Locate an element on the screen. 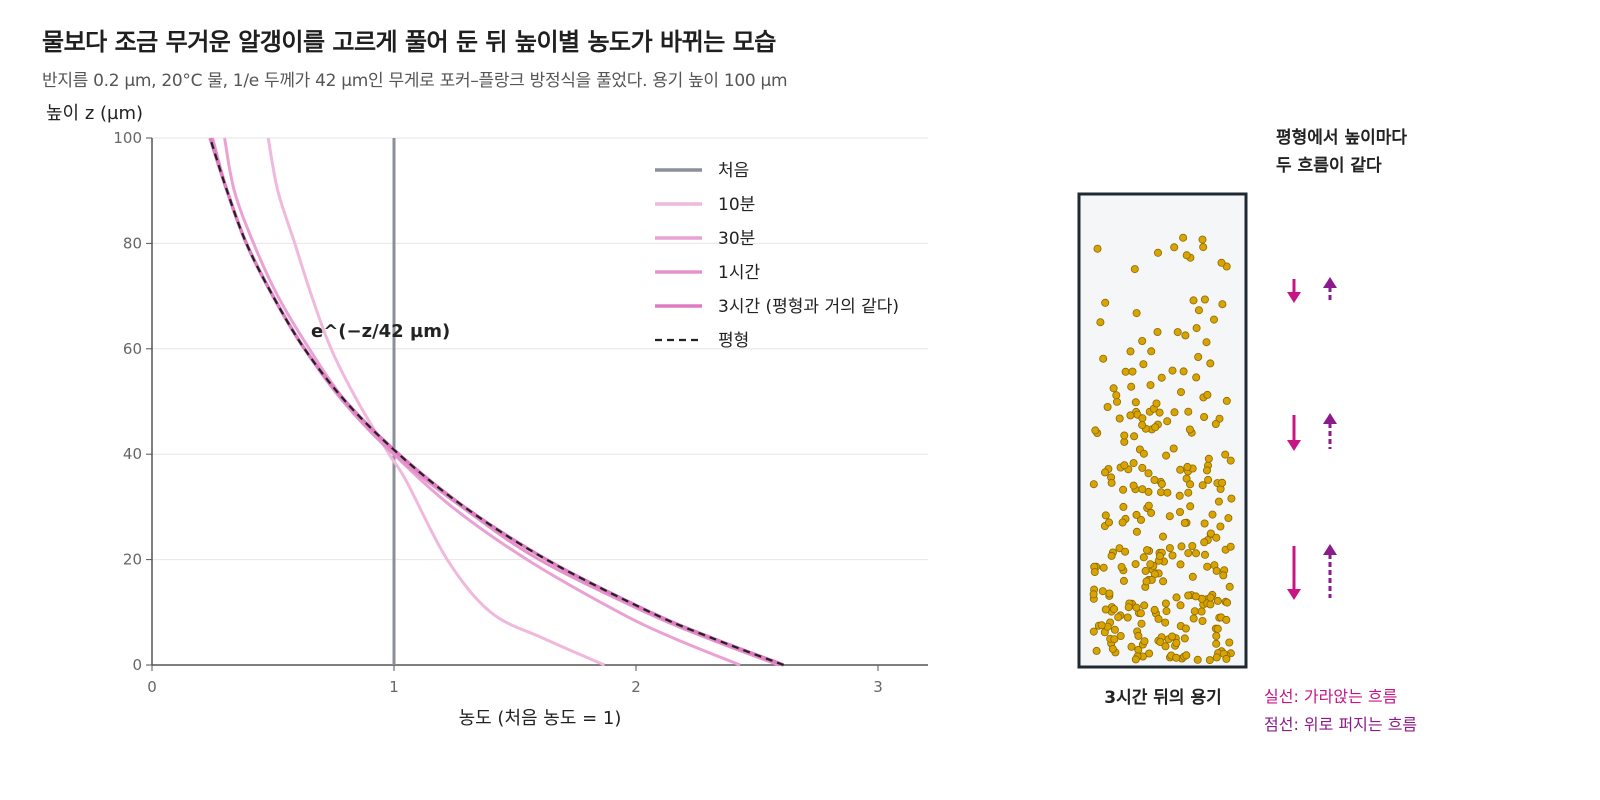  panel-heading-line2: 두 흐름이 같다 is located at coordinates (1329, 166).